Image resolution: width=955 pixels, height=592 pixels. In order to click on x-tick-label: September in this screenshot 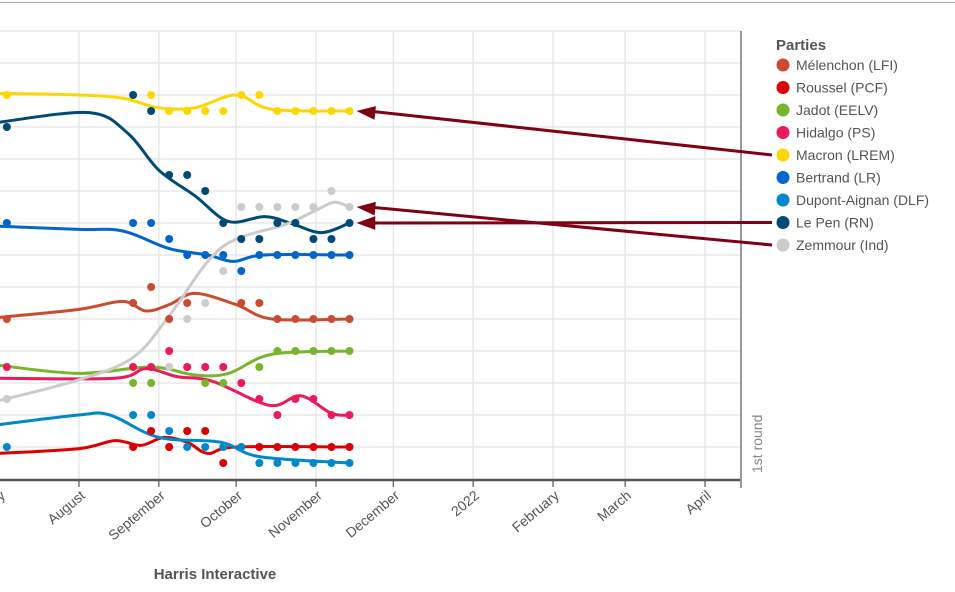, I will do `click(136, 515)`.